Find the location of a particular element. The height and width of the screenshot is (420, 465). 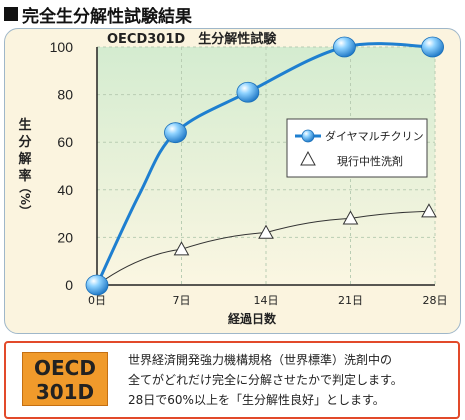

x-tick-label: 14日 is located at coordinates (266, 300).